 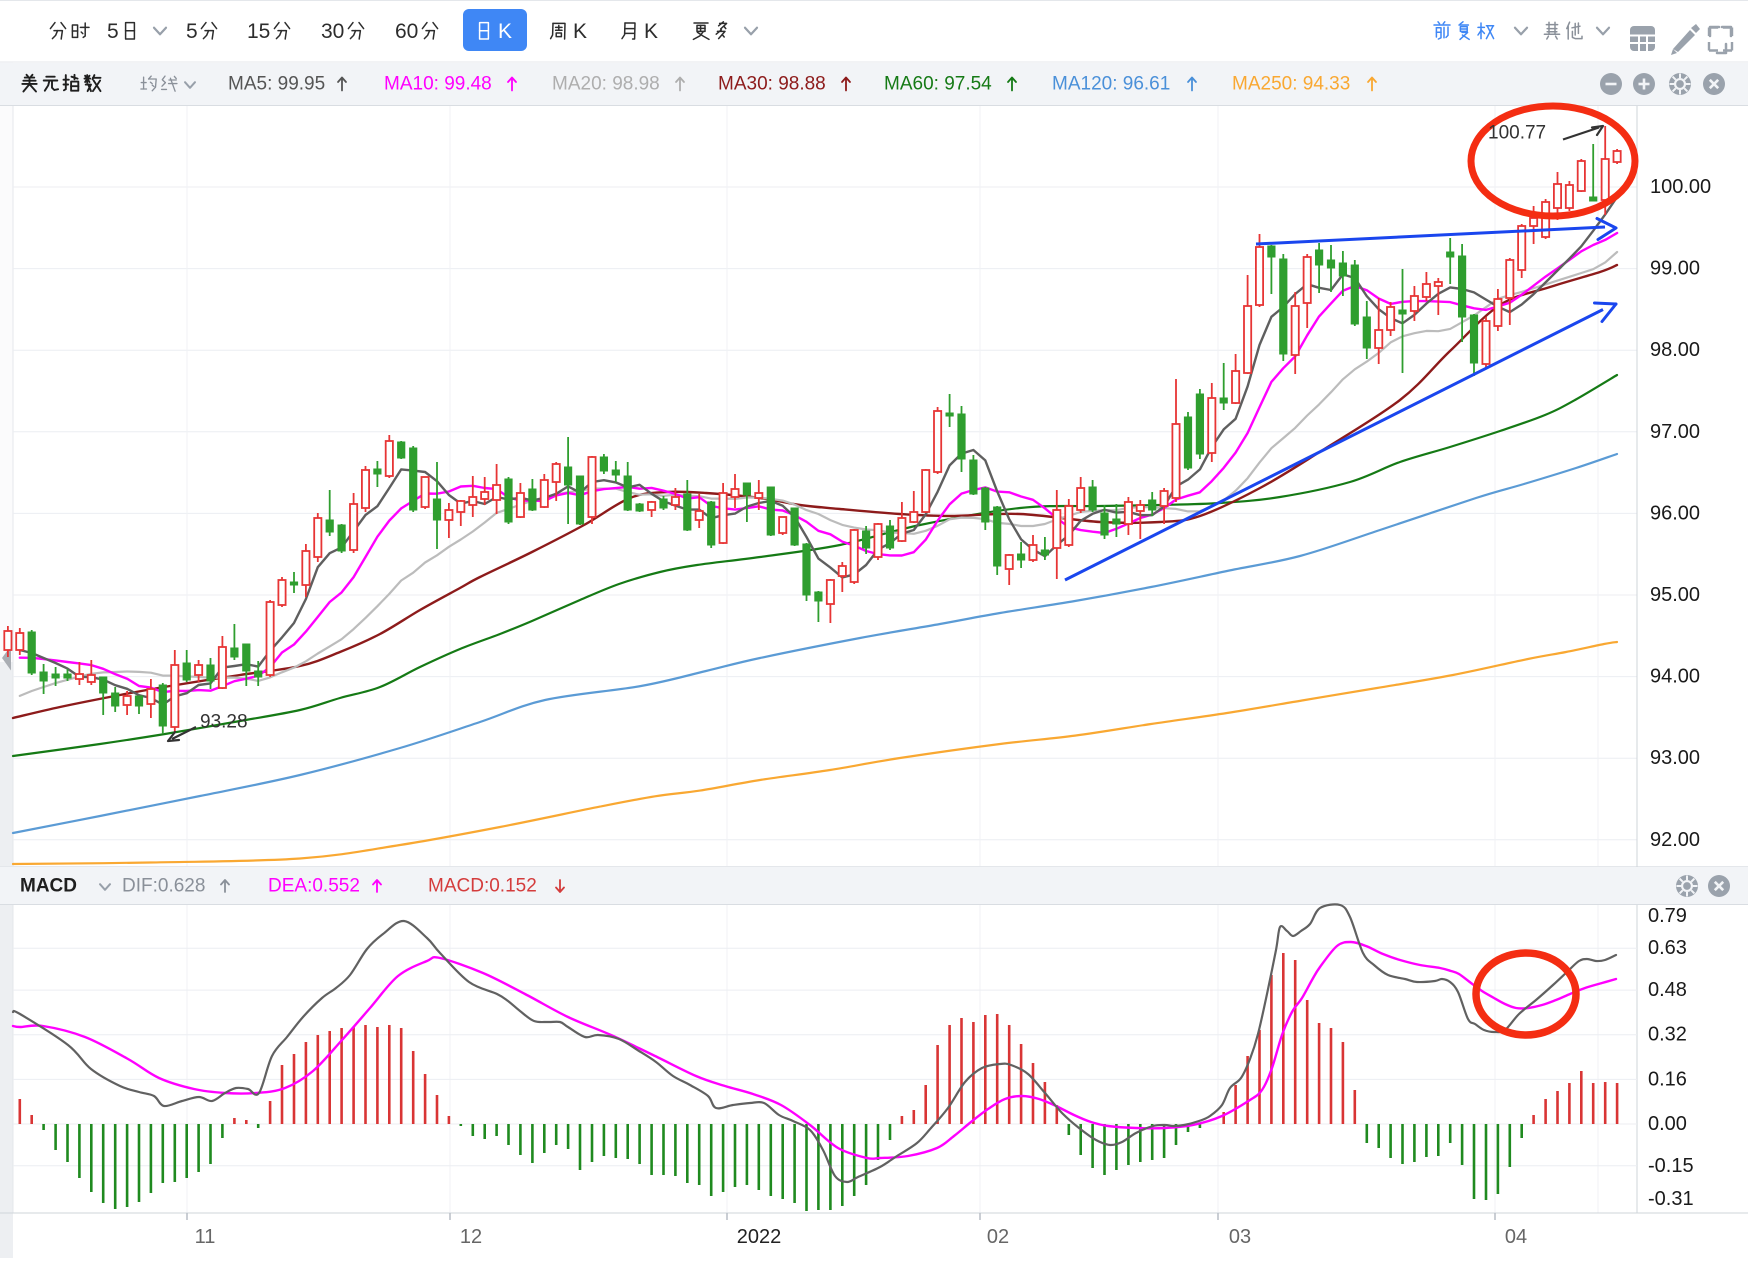 What do you see at coordinates (48, 886) in the screenshot?
I see `svg-text: MACD` at bounding box center [48, 886].